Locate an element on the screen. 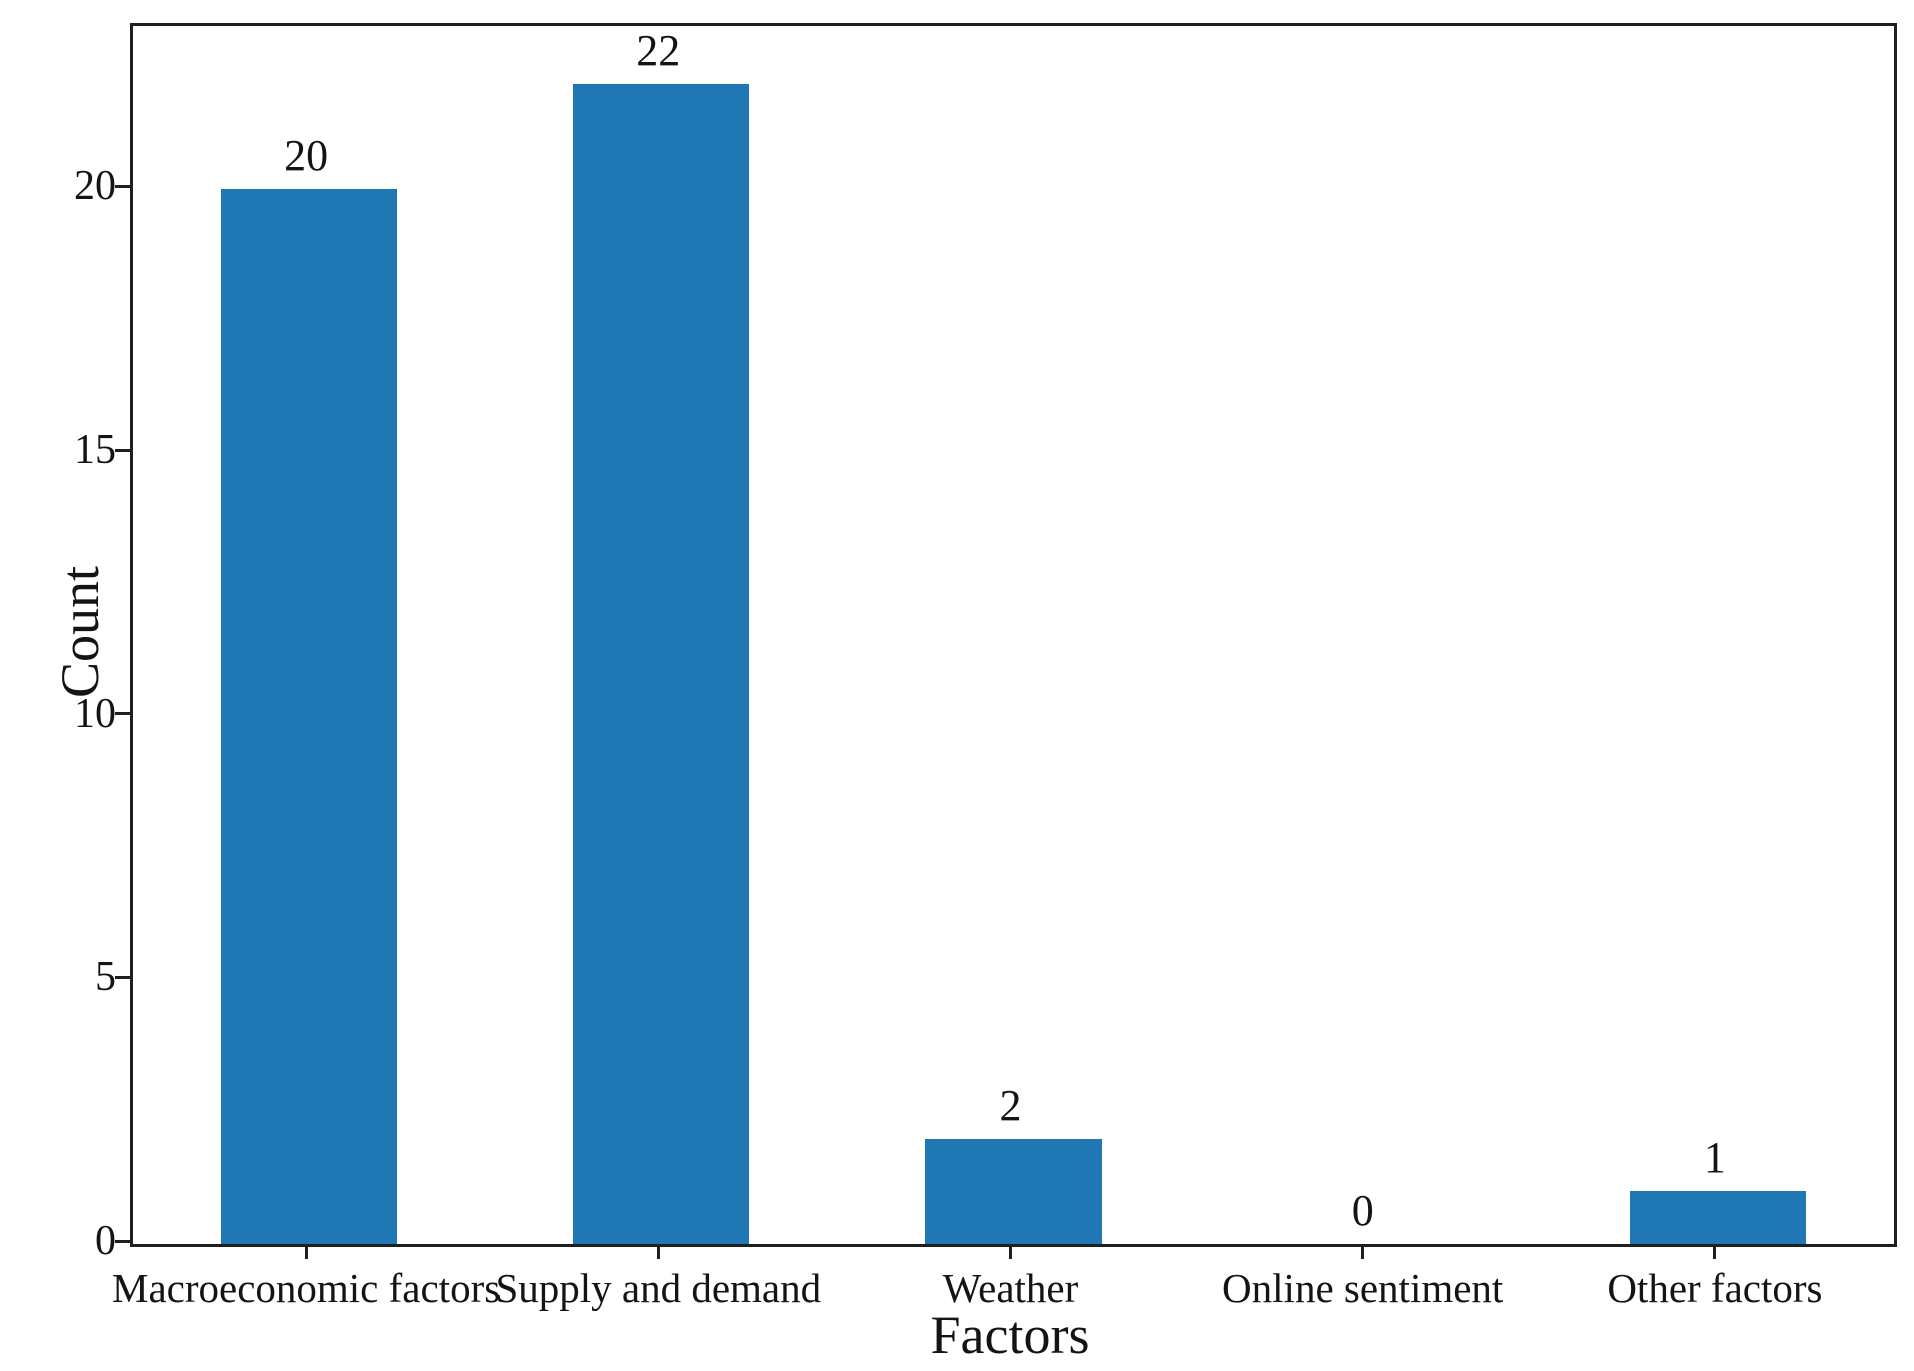 This screenshot has height=1371, width=1914. bar-value-label: 0 is located at coordinates (1362, 1210).